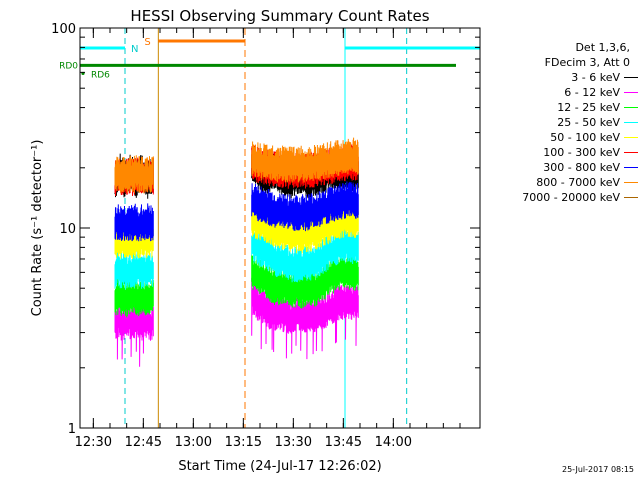 This screenshot has height=480, width=640. I want to click on night-label: N, so click(134, 49).